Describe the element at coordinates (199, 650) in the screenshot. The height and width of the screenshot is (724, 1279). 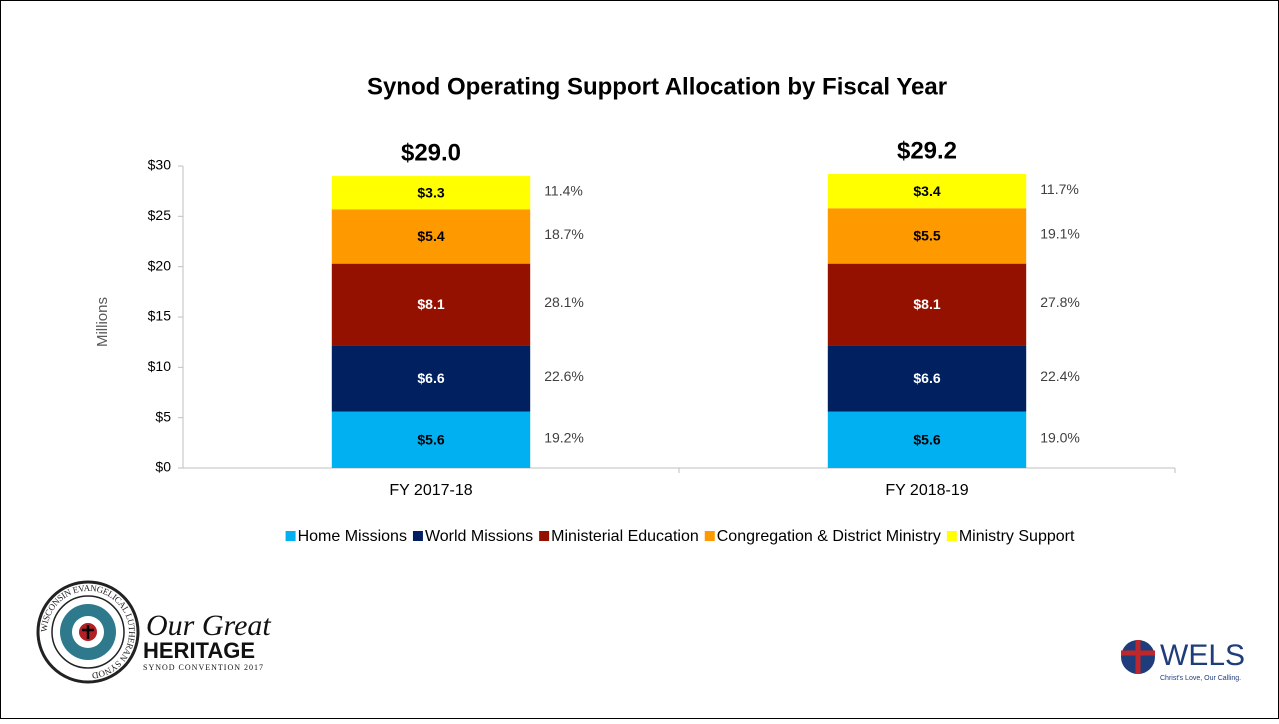
I see `heritage-word: HERITAGE` at that location.